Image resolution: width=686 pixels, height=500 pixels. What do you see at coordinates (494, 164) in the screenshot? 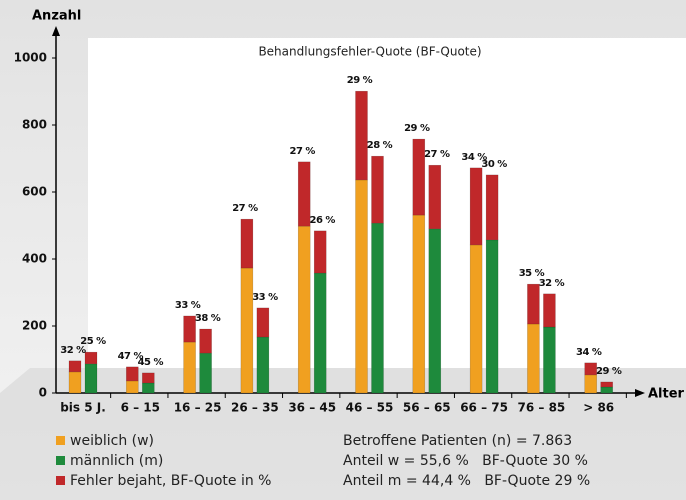
I see `bf-quote-label: 30 %` at bounding box center [494, 164].